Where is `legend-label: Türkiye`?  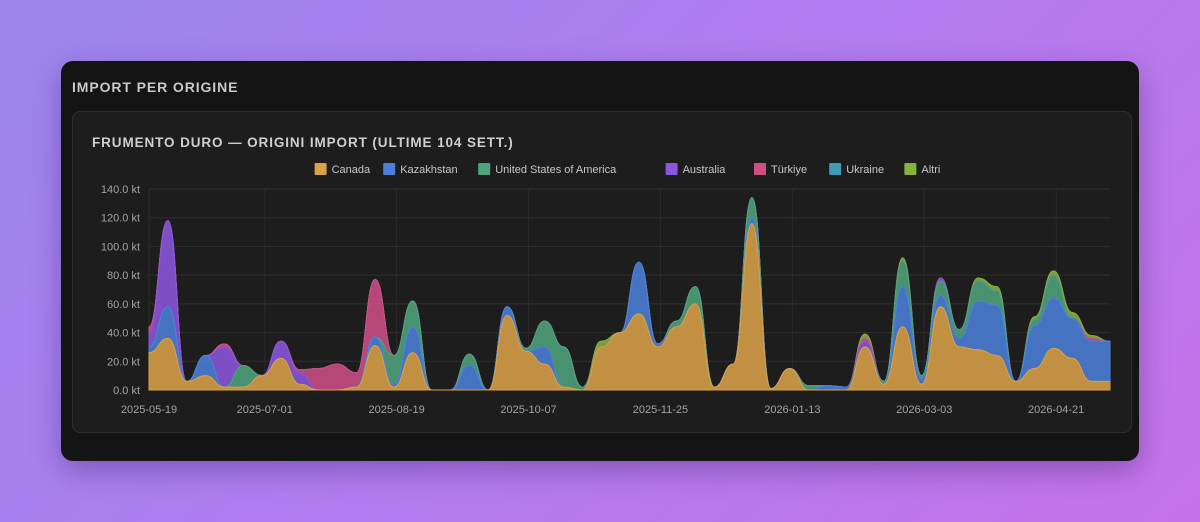
legend-label: Türkiye is located at coordinates (789, 170).